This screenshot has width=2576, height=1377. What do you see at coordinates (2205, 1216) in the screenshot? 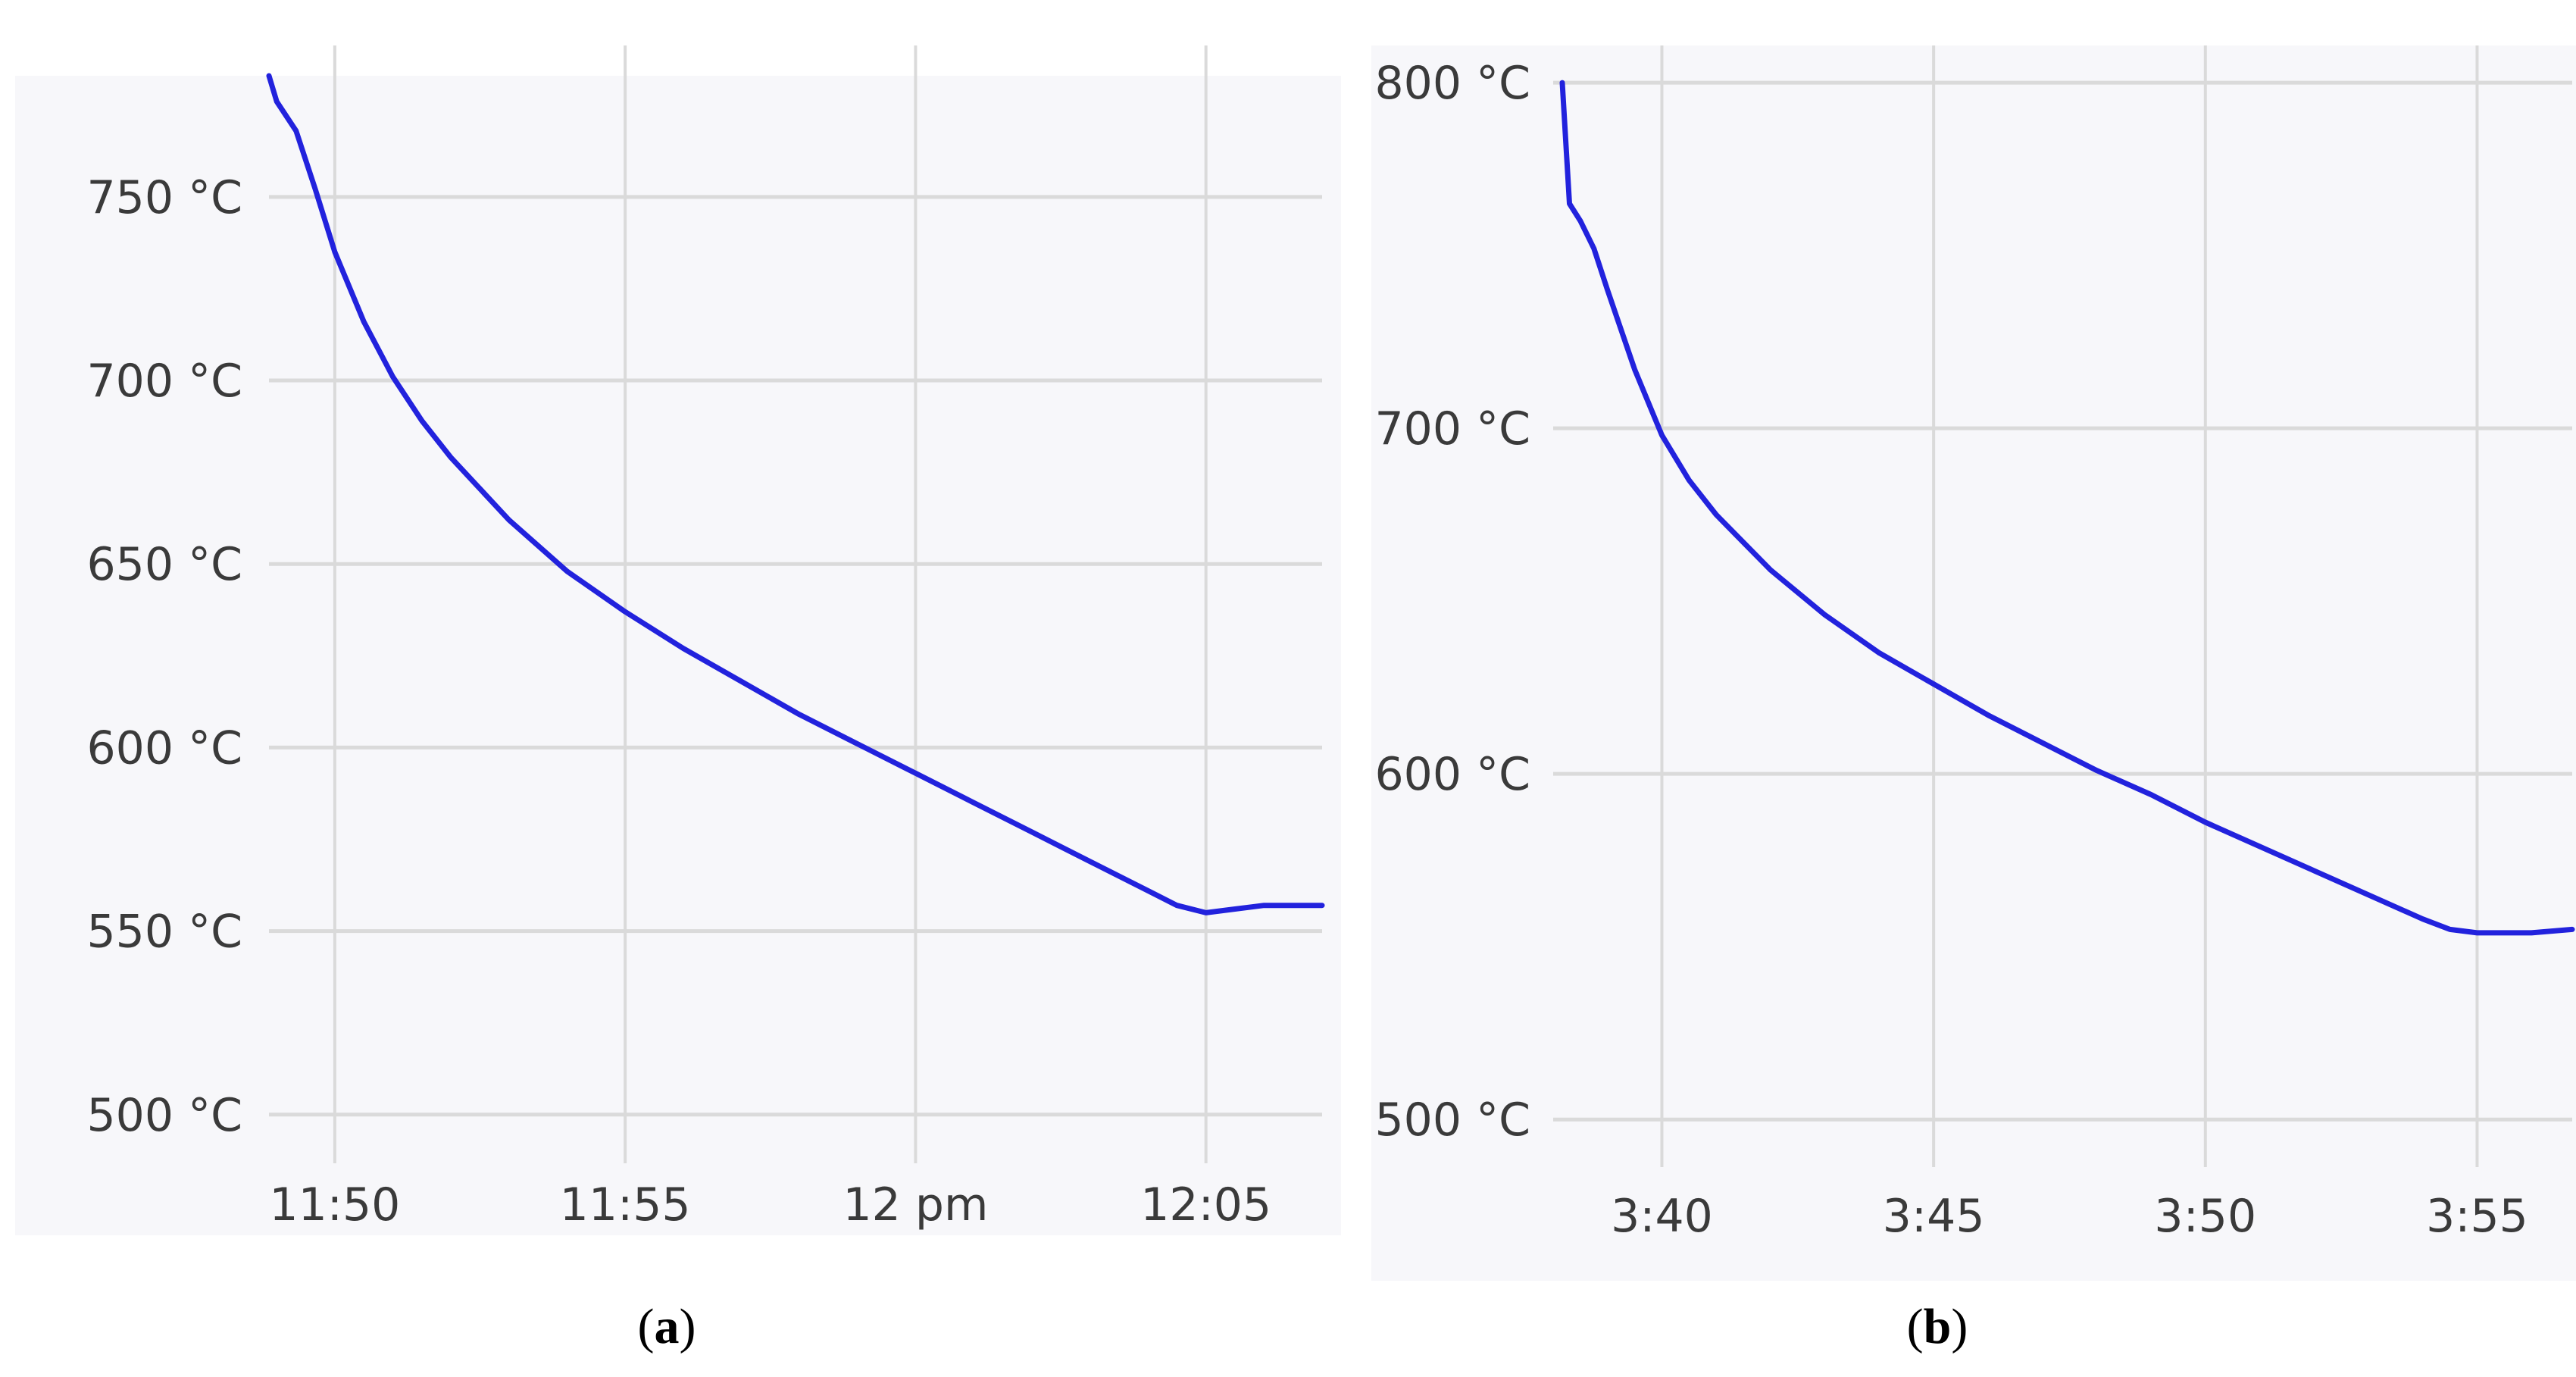
I see `x-tick-label: 3:50` at bounding box center [2205, 1216].